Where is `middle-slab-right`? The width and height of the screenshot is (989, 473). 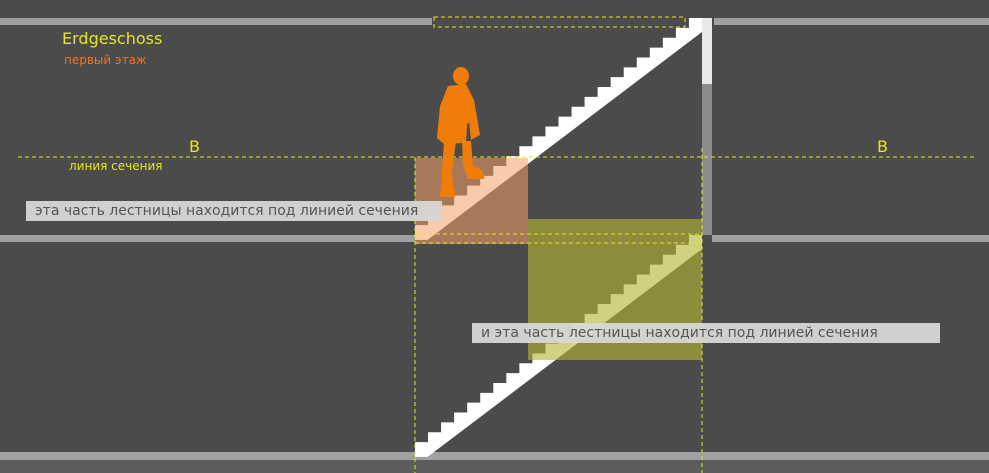 middle-slab-right is located at coordinates (850, 238).